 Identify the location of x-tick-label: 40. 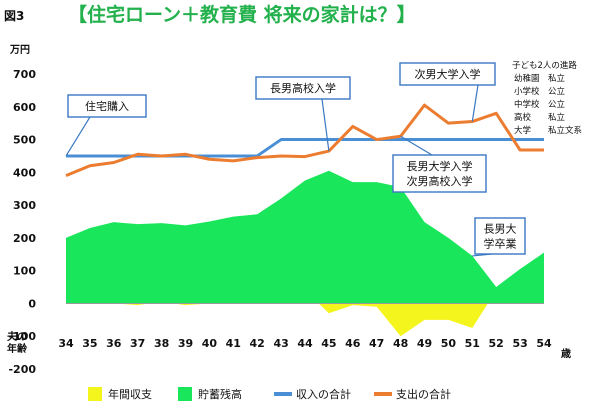
(210, 343).